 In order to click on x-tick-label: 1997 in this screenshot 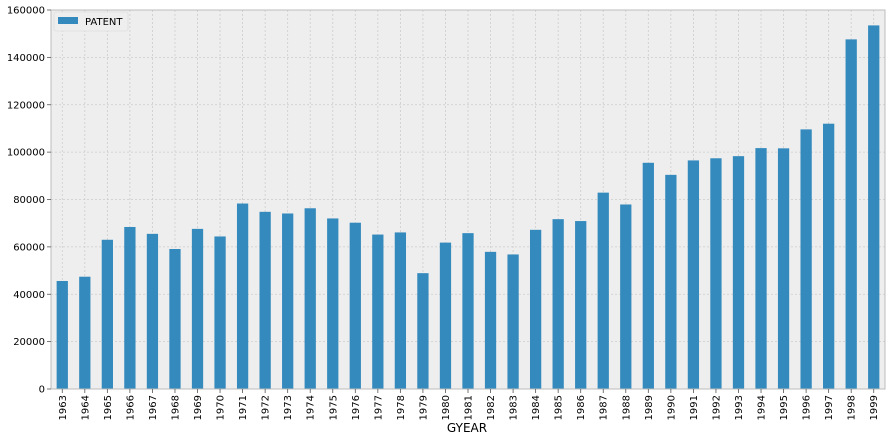, I will do `click(829, 407)`.